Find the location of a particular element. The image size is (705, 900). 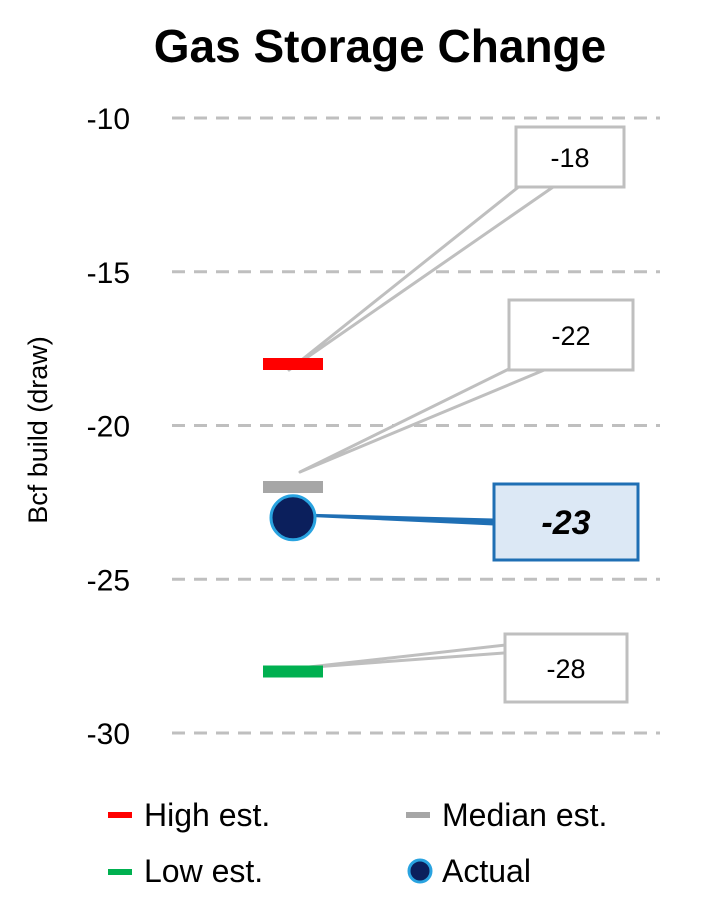

y-tick-label: -20 is located at coordinates (108, 427).